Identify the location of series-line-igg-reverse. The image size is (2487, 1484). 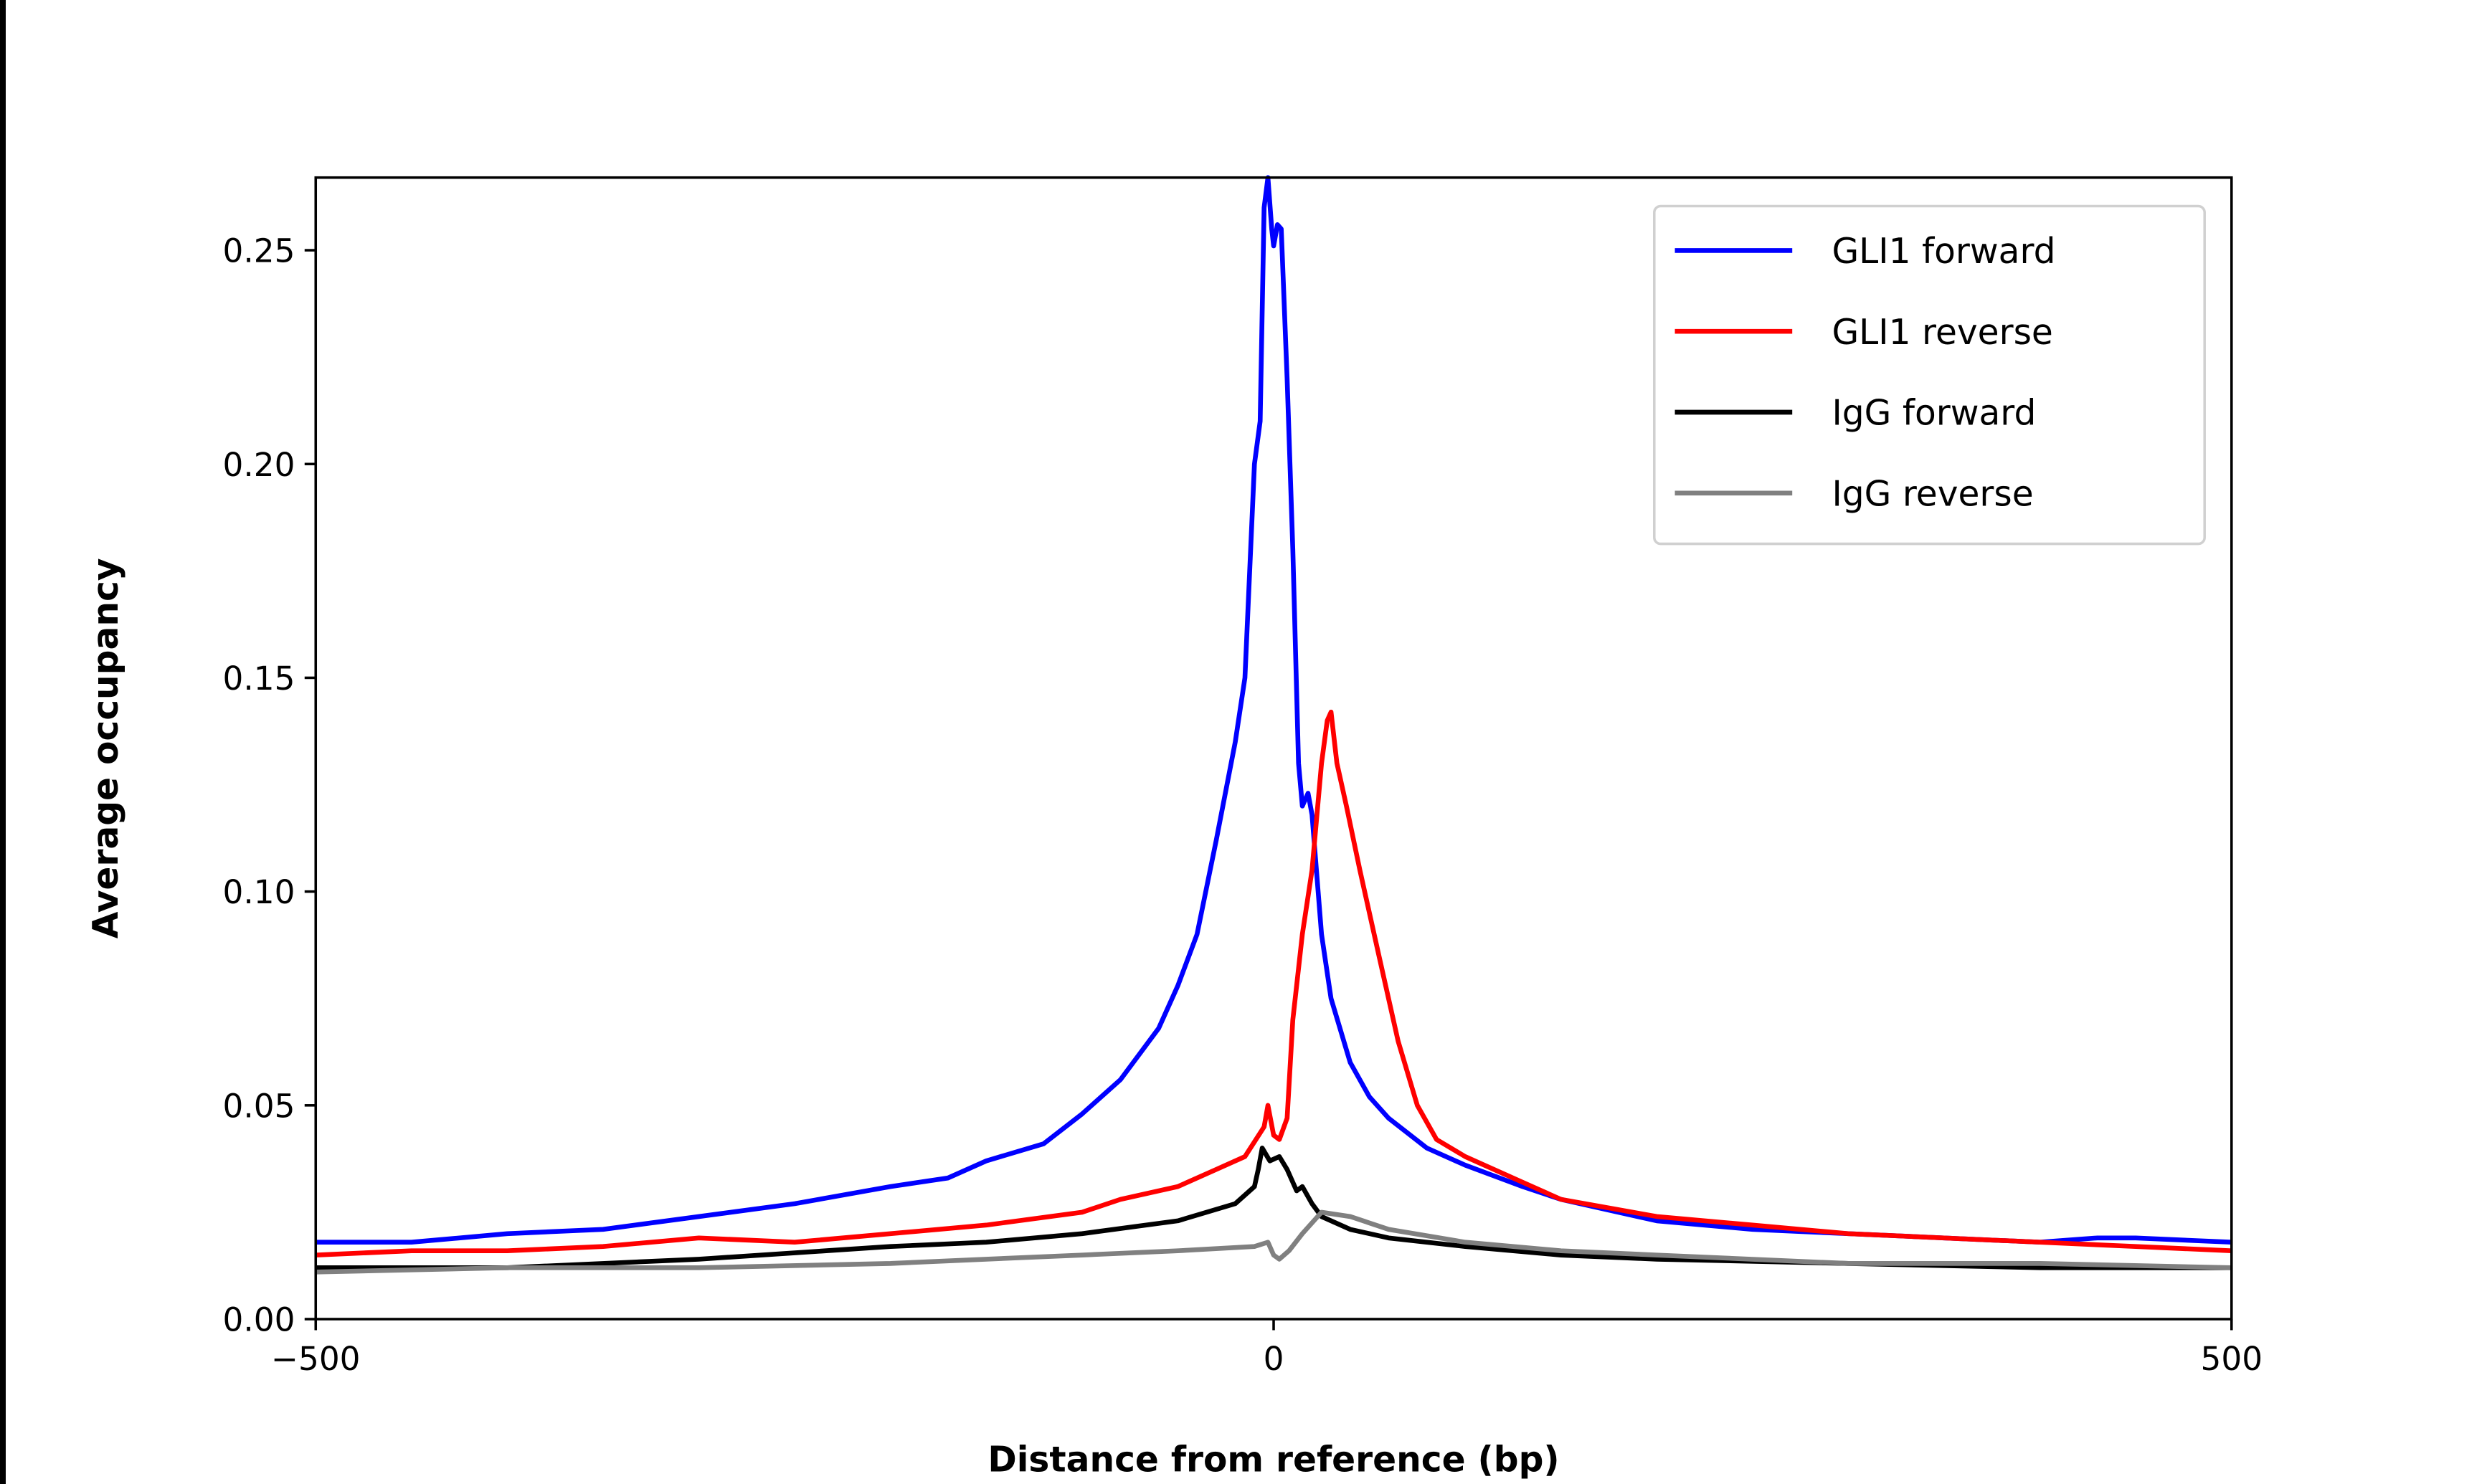
(1274, 1242).